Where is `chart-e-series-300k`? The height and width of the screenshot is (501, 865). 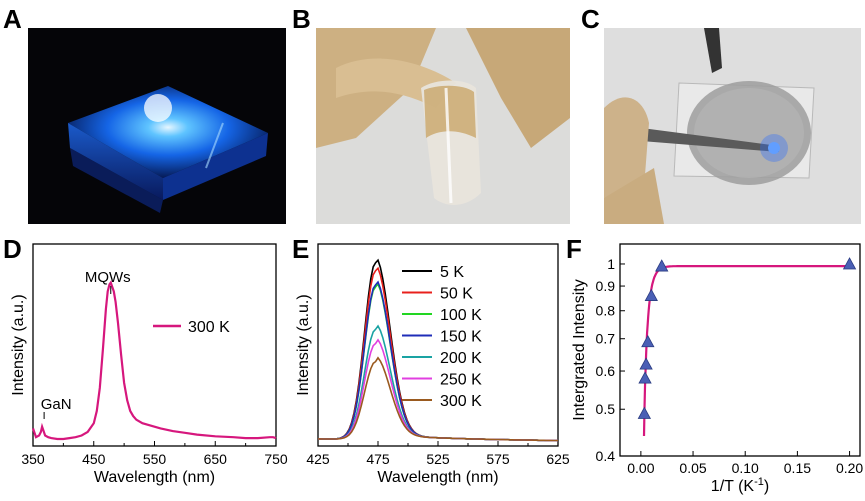 chart-e-series-300k is located at coordinates (438, 399).